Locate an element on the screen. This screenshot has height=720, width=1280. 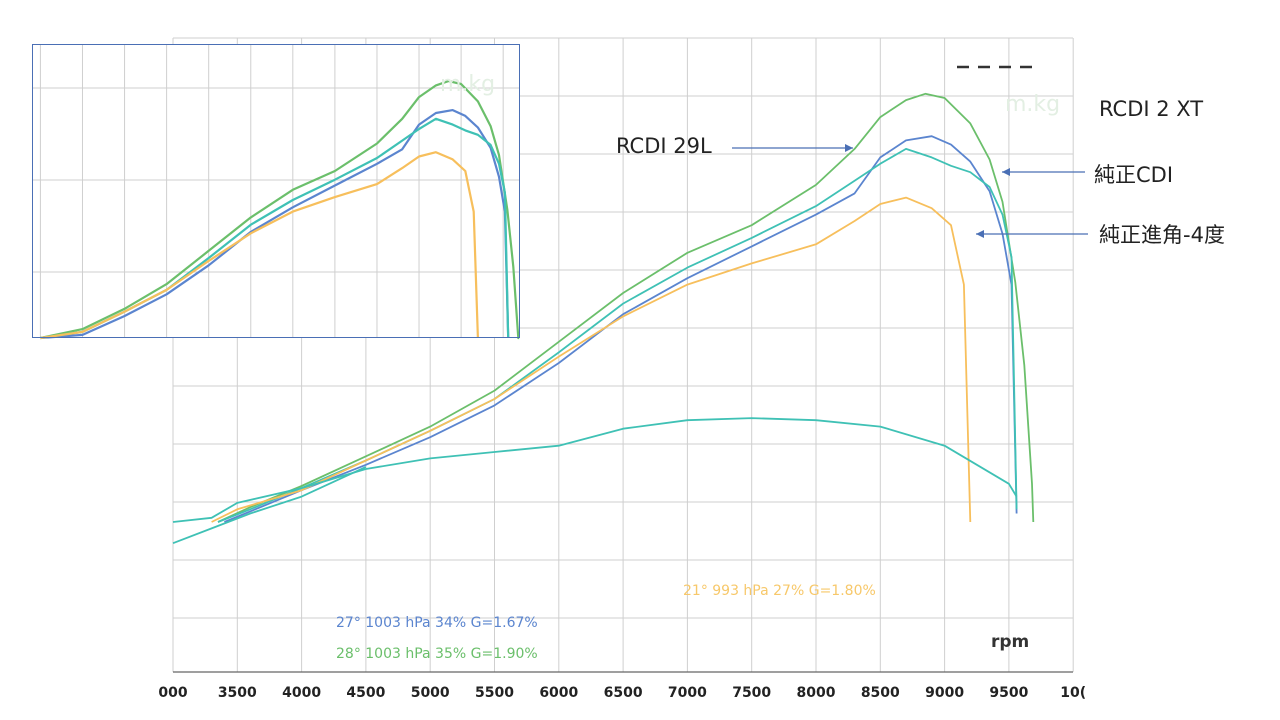
callout-rcdi-2xt: RCDI 2 XT is located at coordinates (1151, 109).